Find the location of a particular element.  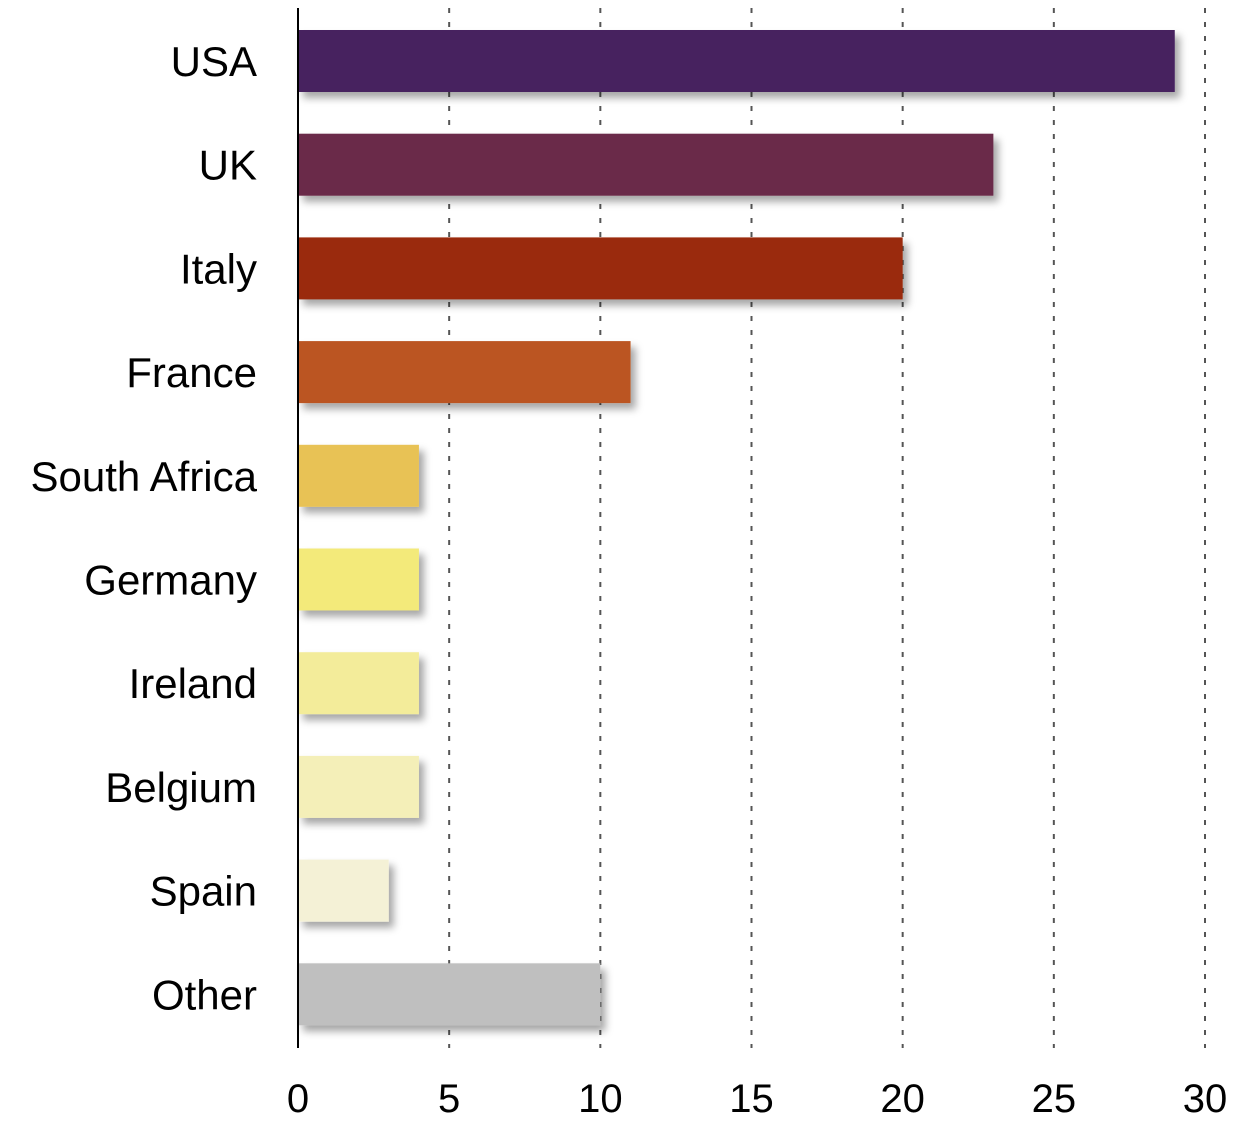

bar-usa is located at coordinates (736, 61).